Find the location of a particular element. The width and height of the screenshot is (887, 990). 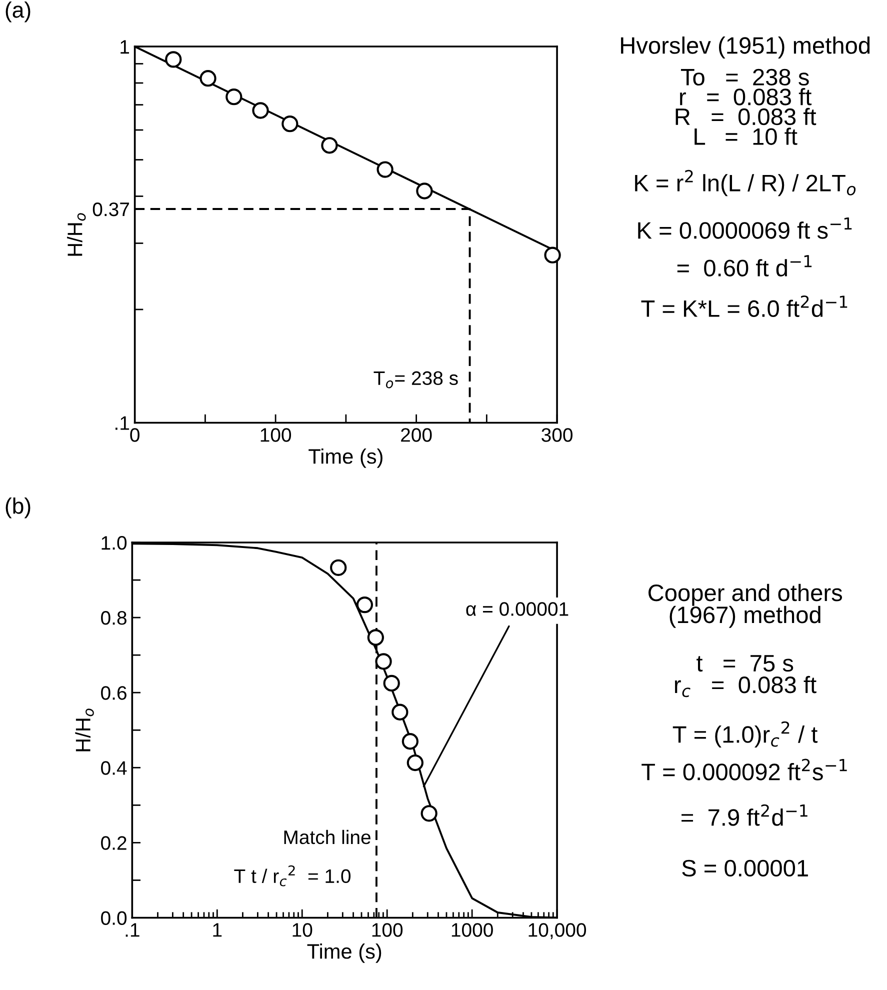

y-tick-label: 0.0 is located at coordinates (114, 918).